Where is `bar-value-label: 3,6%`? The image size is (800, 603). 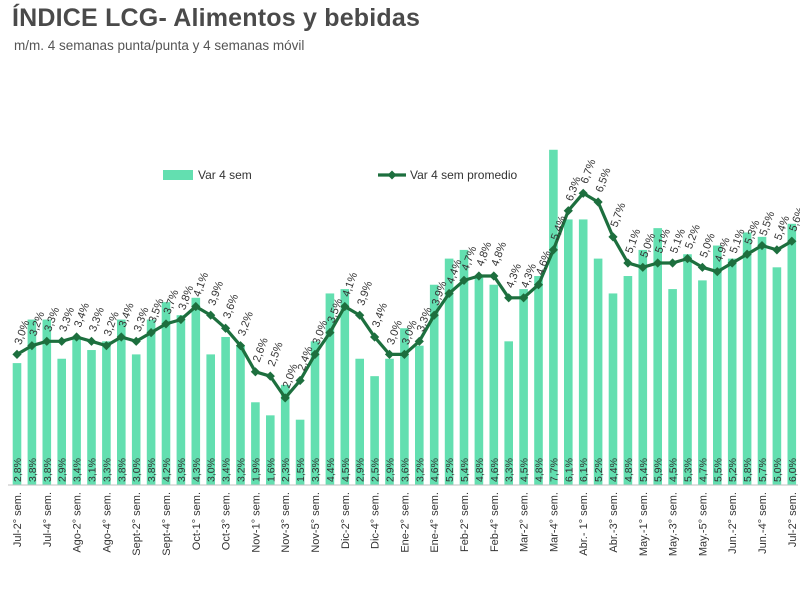 bar-value-label: 3,6% is located at coordinates (405, 470).